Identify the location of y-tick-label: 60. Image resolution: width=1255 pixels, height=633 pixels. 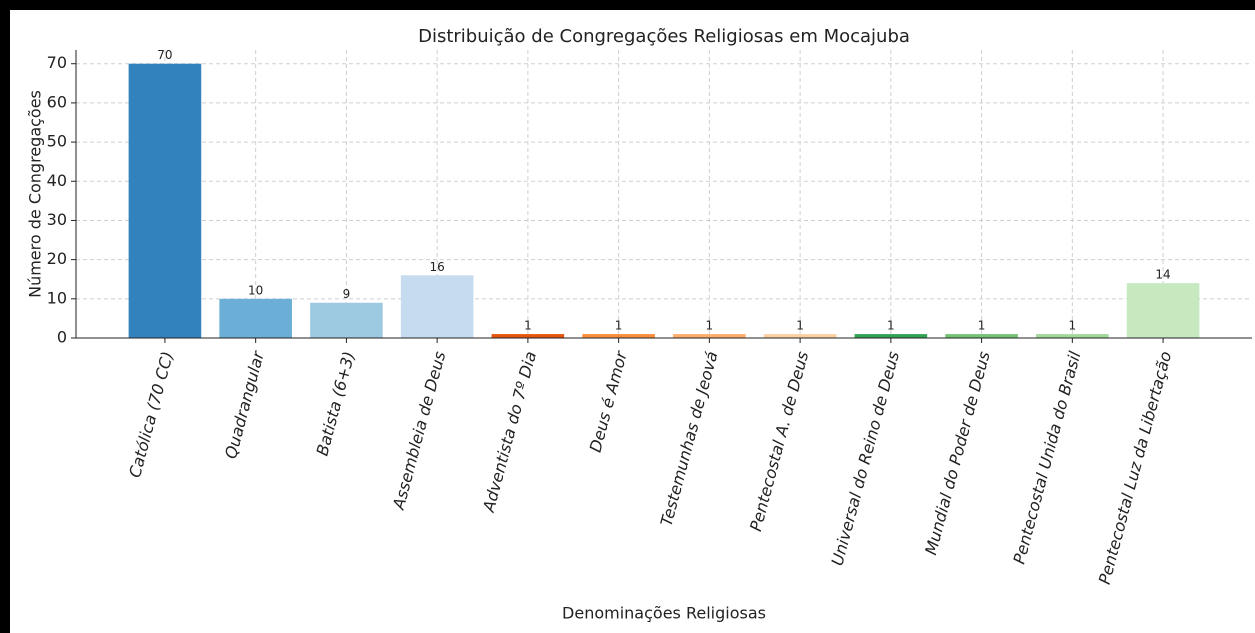
(57, 101).